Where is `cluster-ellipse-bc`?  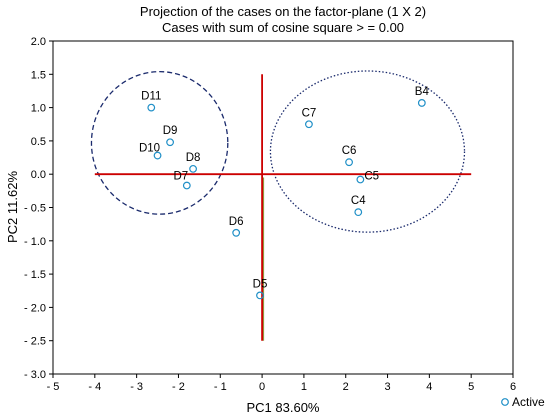
cluster-ellipse-bc is located at coordinates (367, 151).